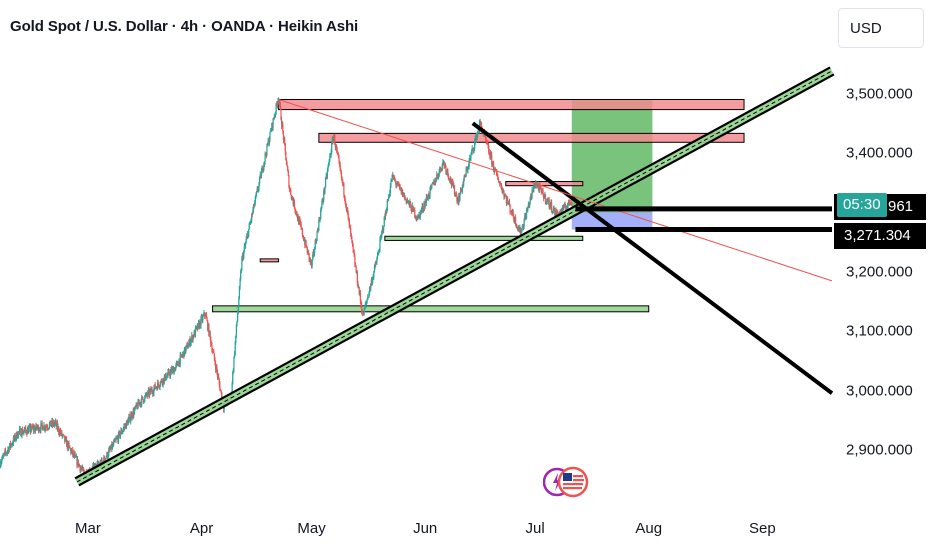 Image resolution: width=932 pixels, height=550 pixels. What do you see at coordinates (566, 482) in the screenshot?
I see `tradingview-us-flag-logo-icon` at bounding box center [566, 482].